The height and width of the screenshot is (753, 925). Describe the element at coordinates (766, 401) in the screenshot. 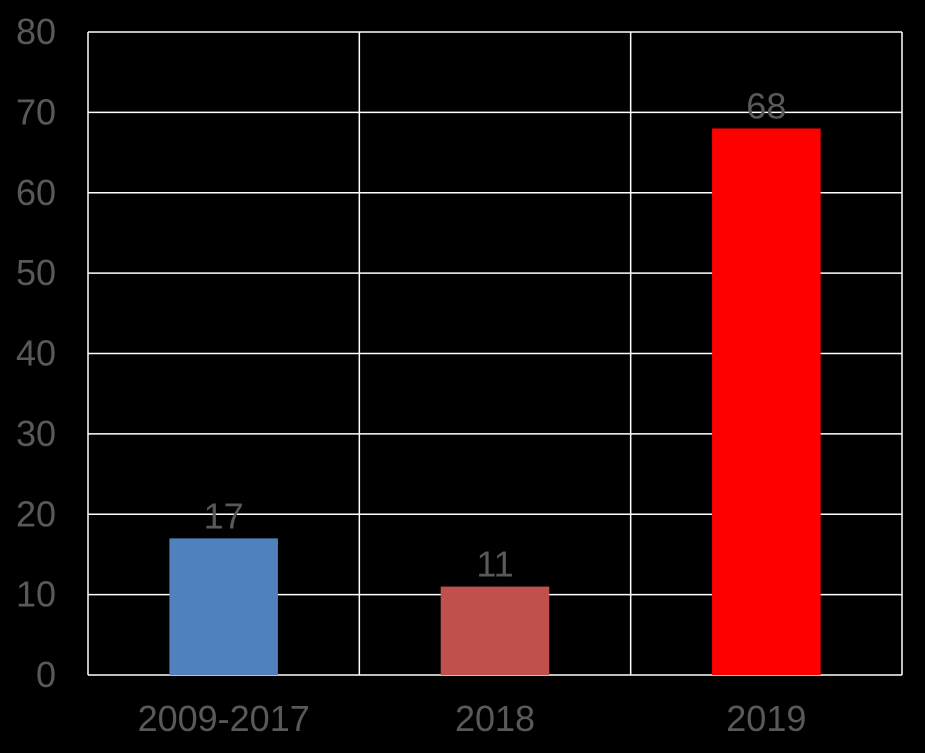

I see `bar-2019` at that location.